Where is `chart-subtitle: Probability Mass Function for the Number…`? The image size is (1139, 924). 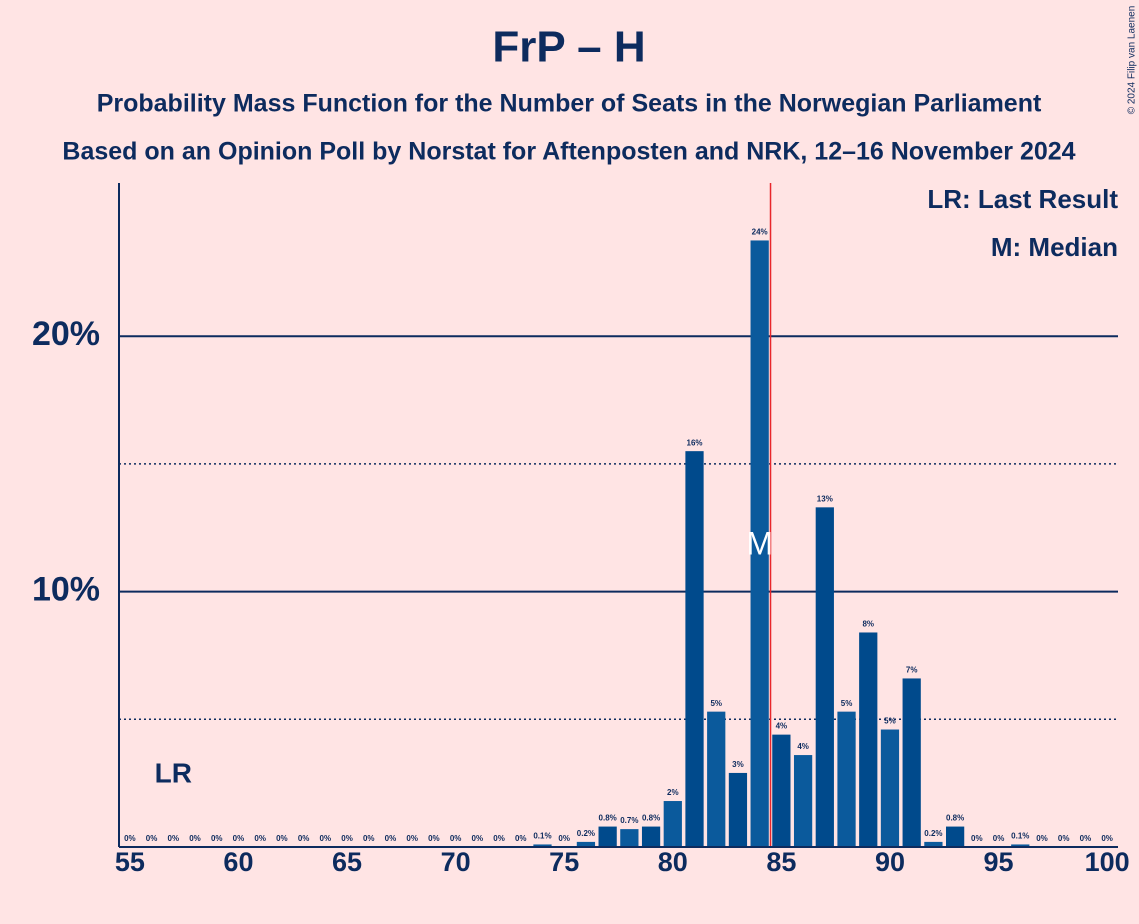
chart-subtitle: Probability Mass Function for the Number… is located at coordinates (569, 104).